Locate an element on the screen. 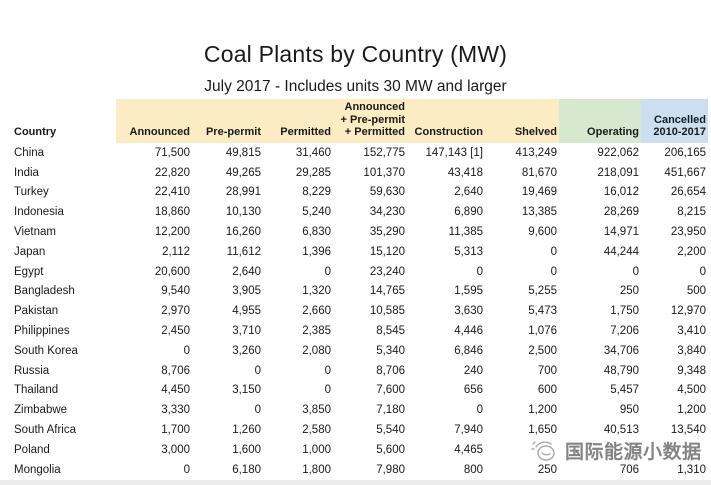  cell-country: India is located at coordinates (26, 172).